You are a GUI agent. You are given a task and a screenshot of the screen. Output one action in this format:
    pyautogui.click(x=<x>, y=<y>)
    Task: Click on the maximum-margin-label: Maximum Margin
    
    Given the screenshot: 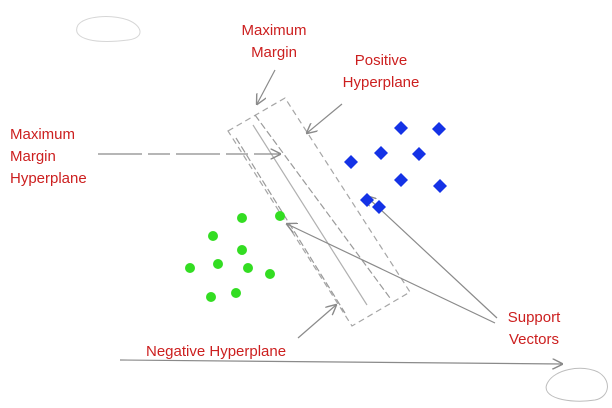 What is the action you would take?
    pyautogui.click(x=274, y=42)
    